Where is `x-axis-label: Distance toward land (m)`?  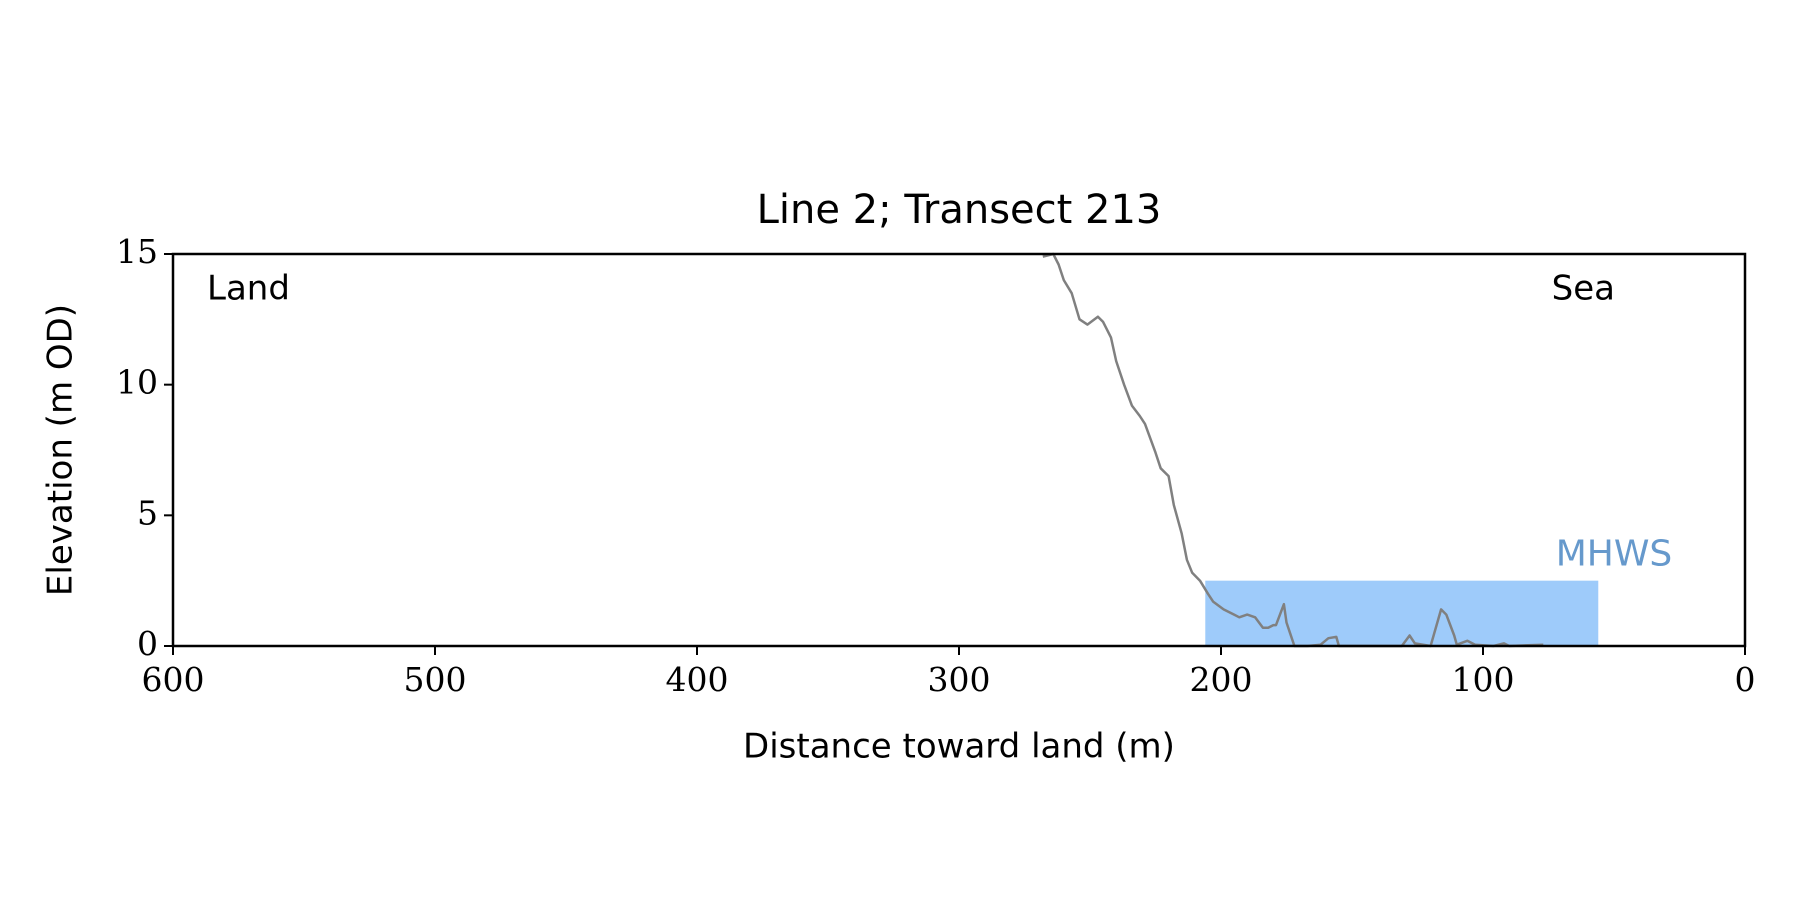
x-axis-label: Distance toward land (m) is located at coordinates (959, 747).